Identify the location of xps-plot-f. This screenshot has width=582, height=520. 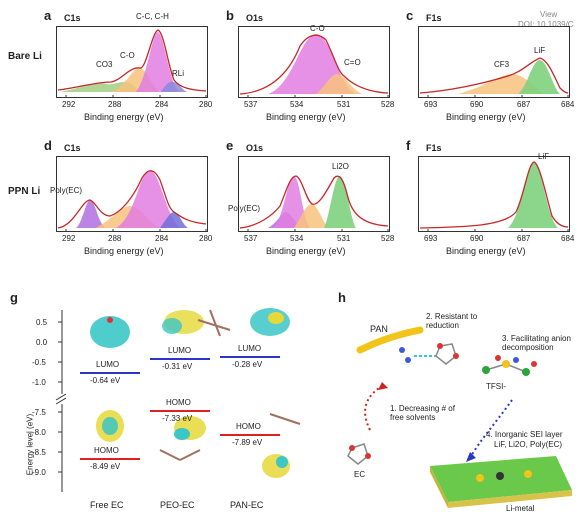
(494, 194).